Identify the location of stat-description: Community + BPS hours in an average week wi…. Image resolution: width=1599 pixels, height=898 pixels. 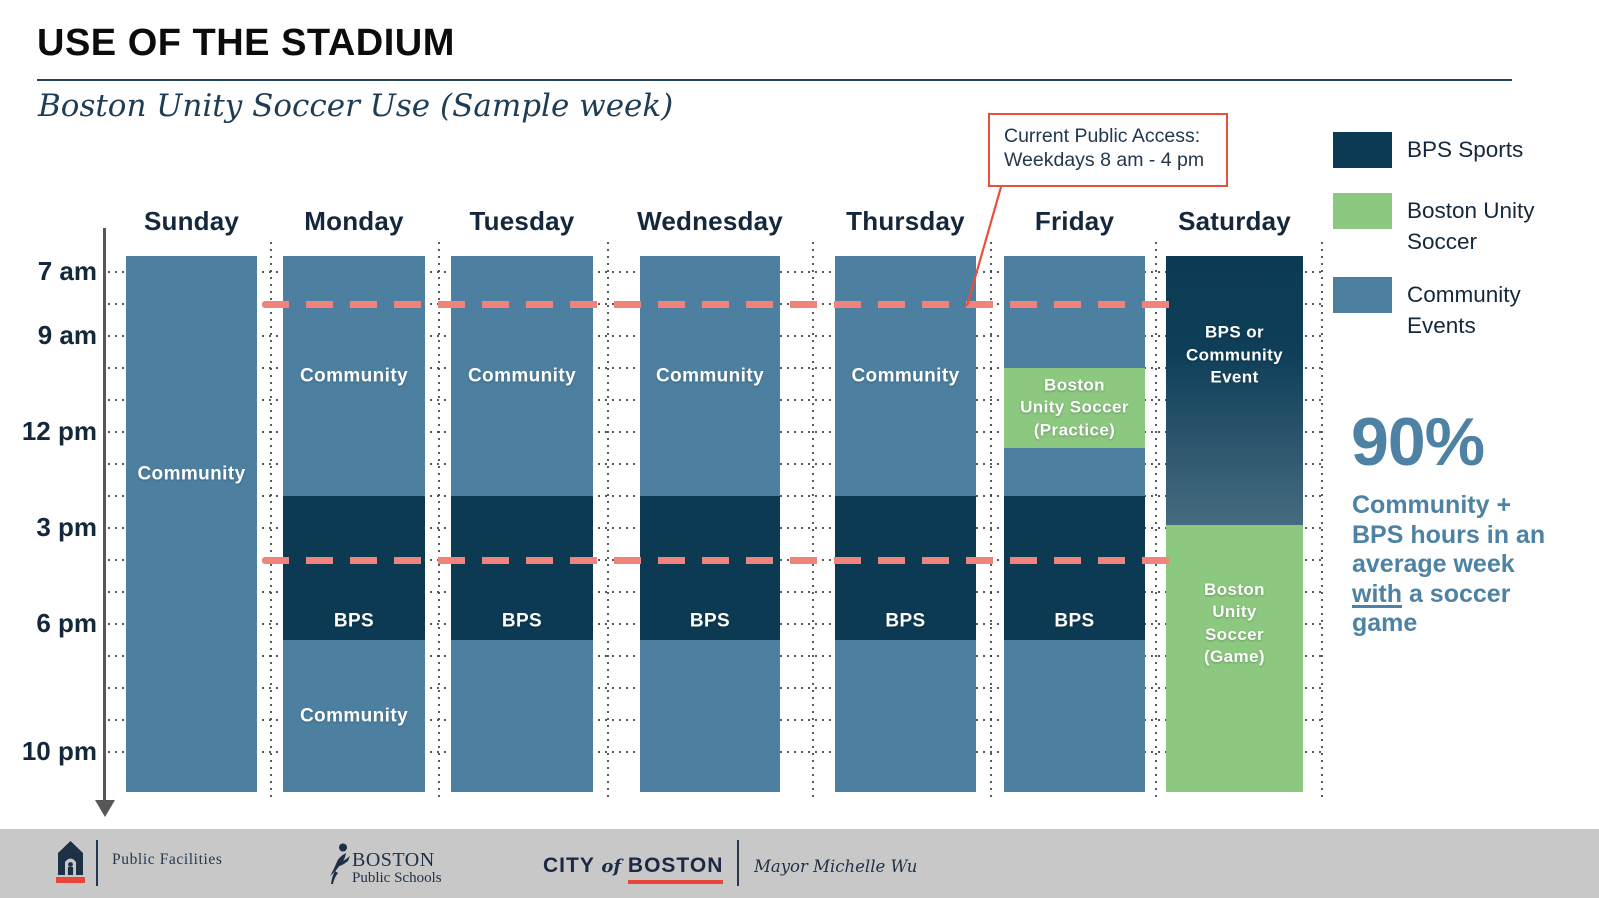
(1449, 564).